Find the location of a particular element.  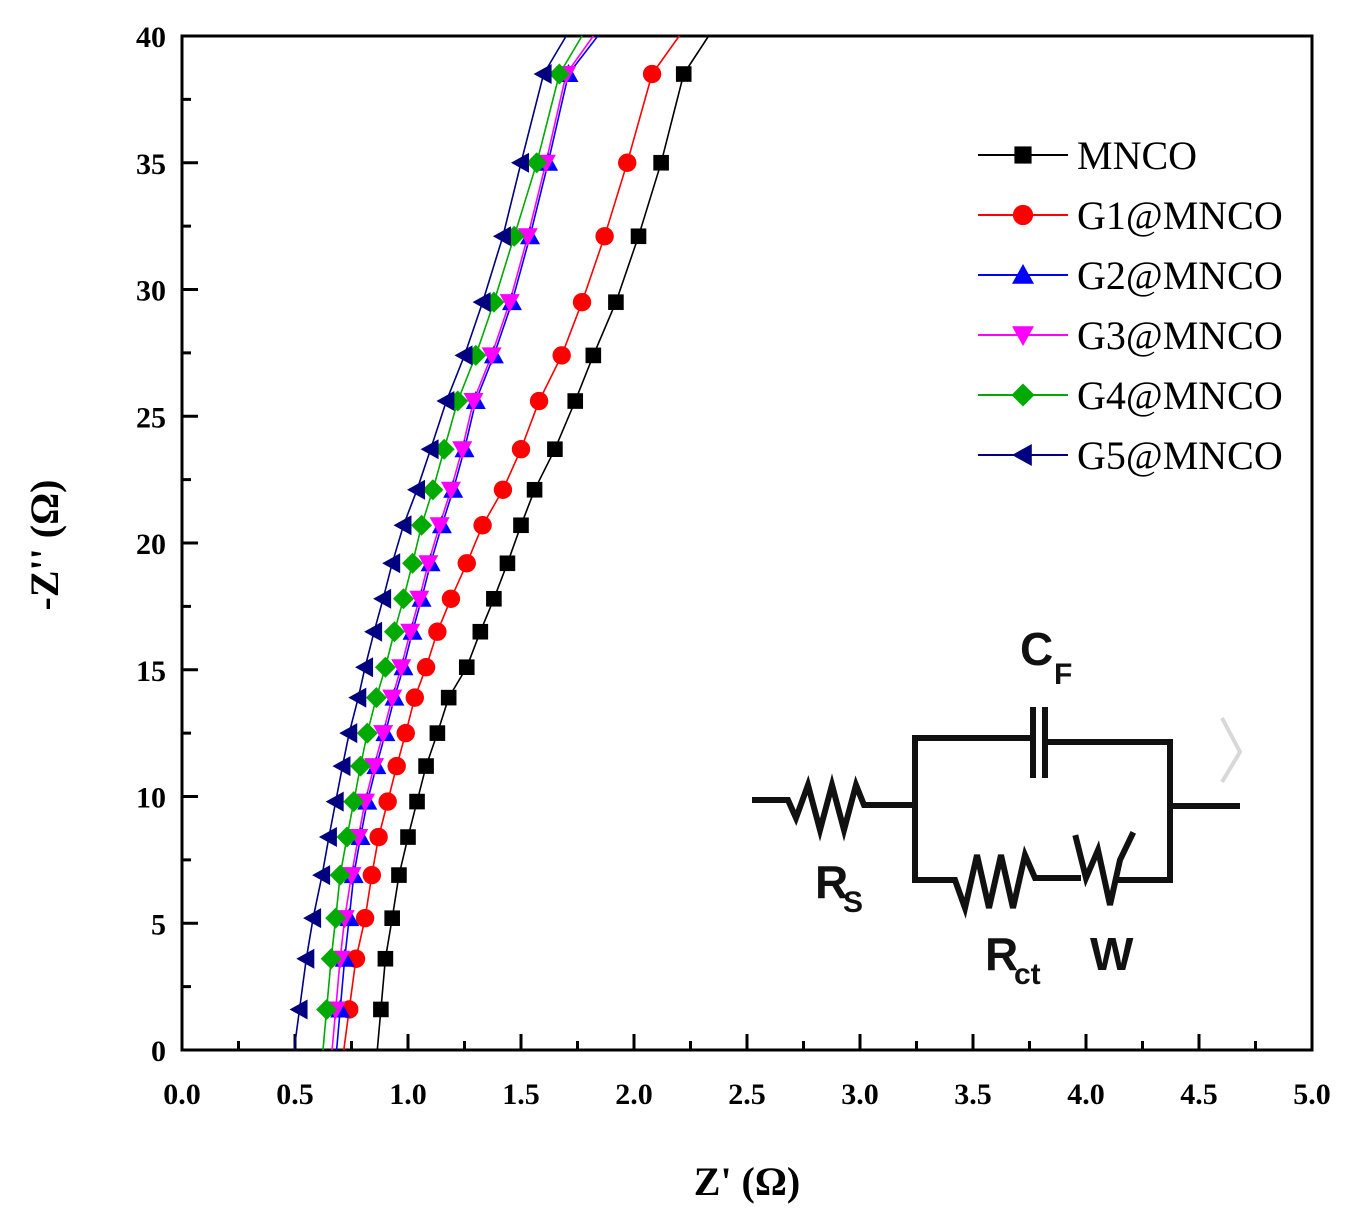

legend: MNCO G1@MNCO G2@MNCO G3@MNCO G4@MNCO G5@MNCO is located at coordinates (1130, 305).